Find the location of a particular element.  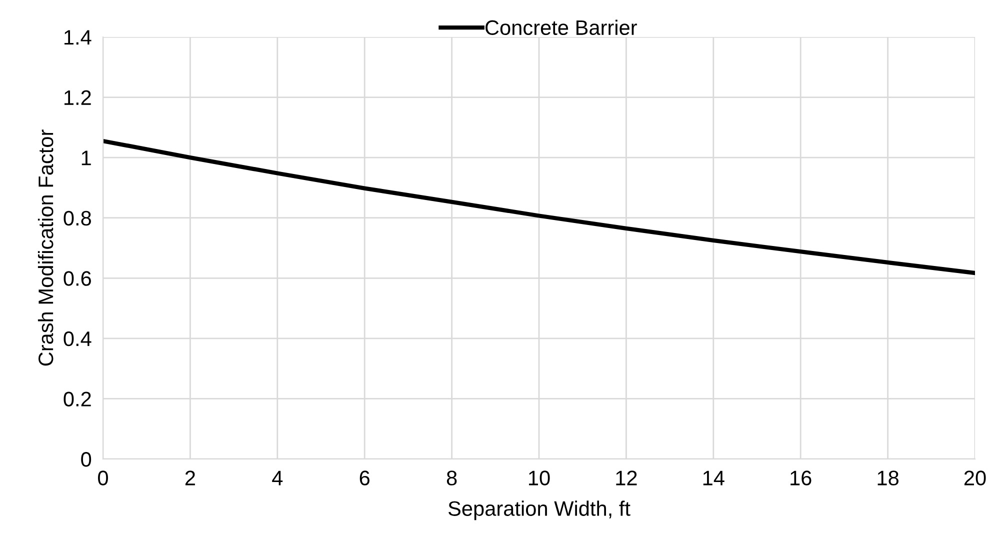

x-tick-label: 10 is located at coordinates (539, 478).